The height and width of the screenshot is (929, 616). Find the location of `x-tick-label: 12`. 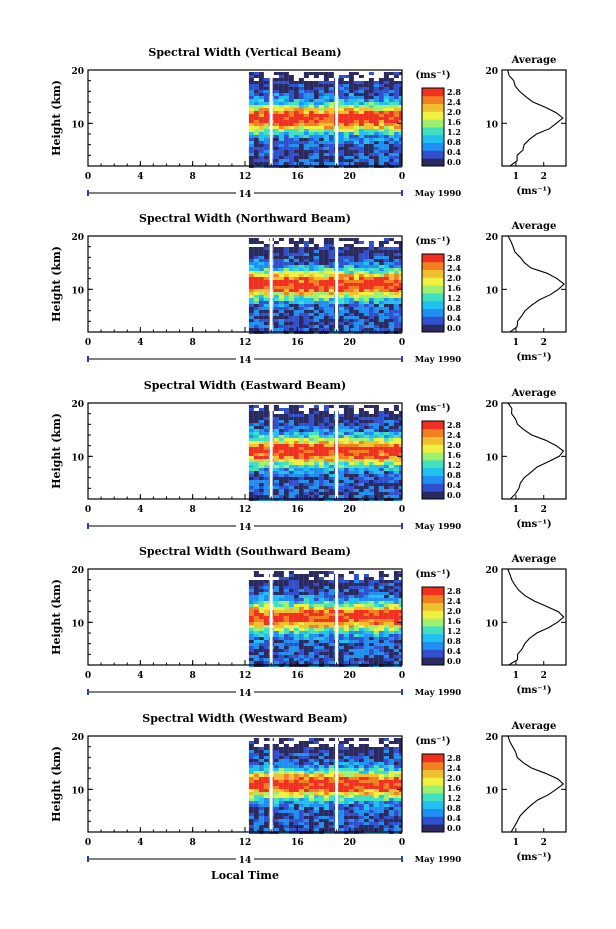

x-tick-label: 12 is located at coordinates (245, 343).